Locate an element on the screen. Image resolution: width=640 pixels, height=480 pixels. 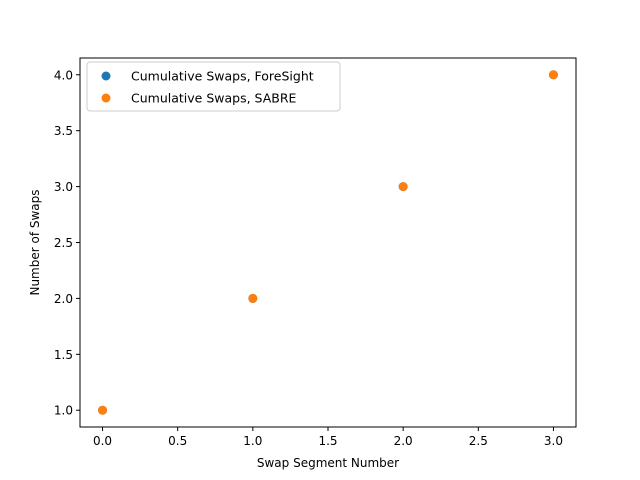
x-tick-label: 0.5 is located at coordinates (177, 441).